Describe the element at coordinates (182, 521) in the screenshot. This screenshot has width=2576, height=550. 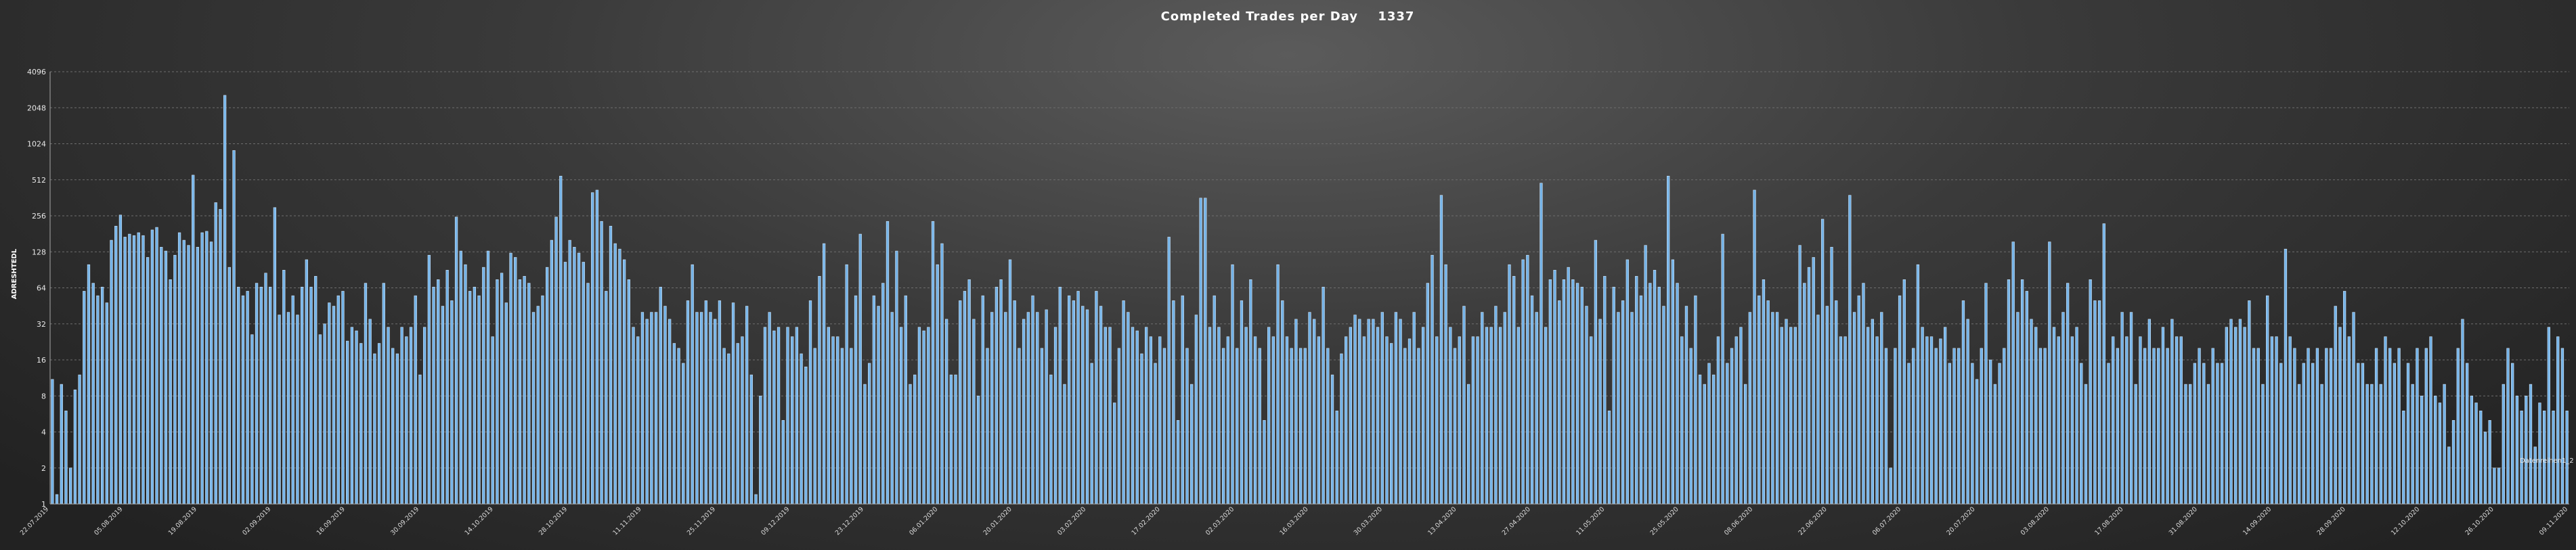
I see `x-tick-label: 19.08.2019` at that location.